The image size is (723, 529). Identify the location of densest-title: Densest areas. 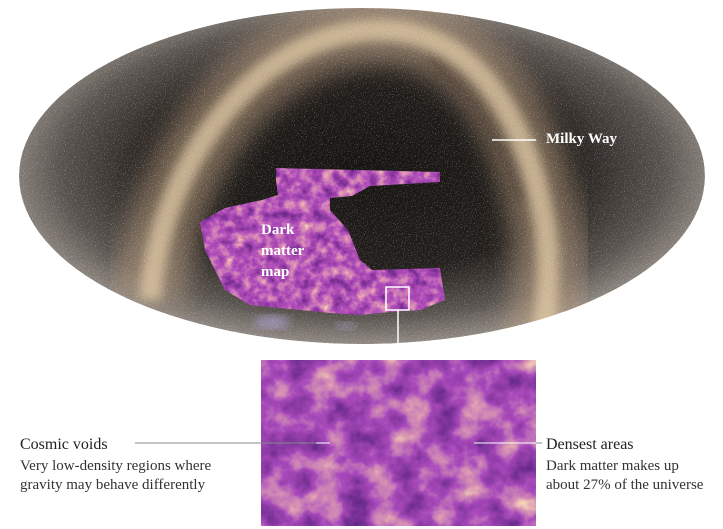
(590, 444).